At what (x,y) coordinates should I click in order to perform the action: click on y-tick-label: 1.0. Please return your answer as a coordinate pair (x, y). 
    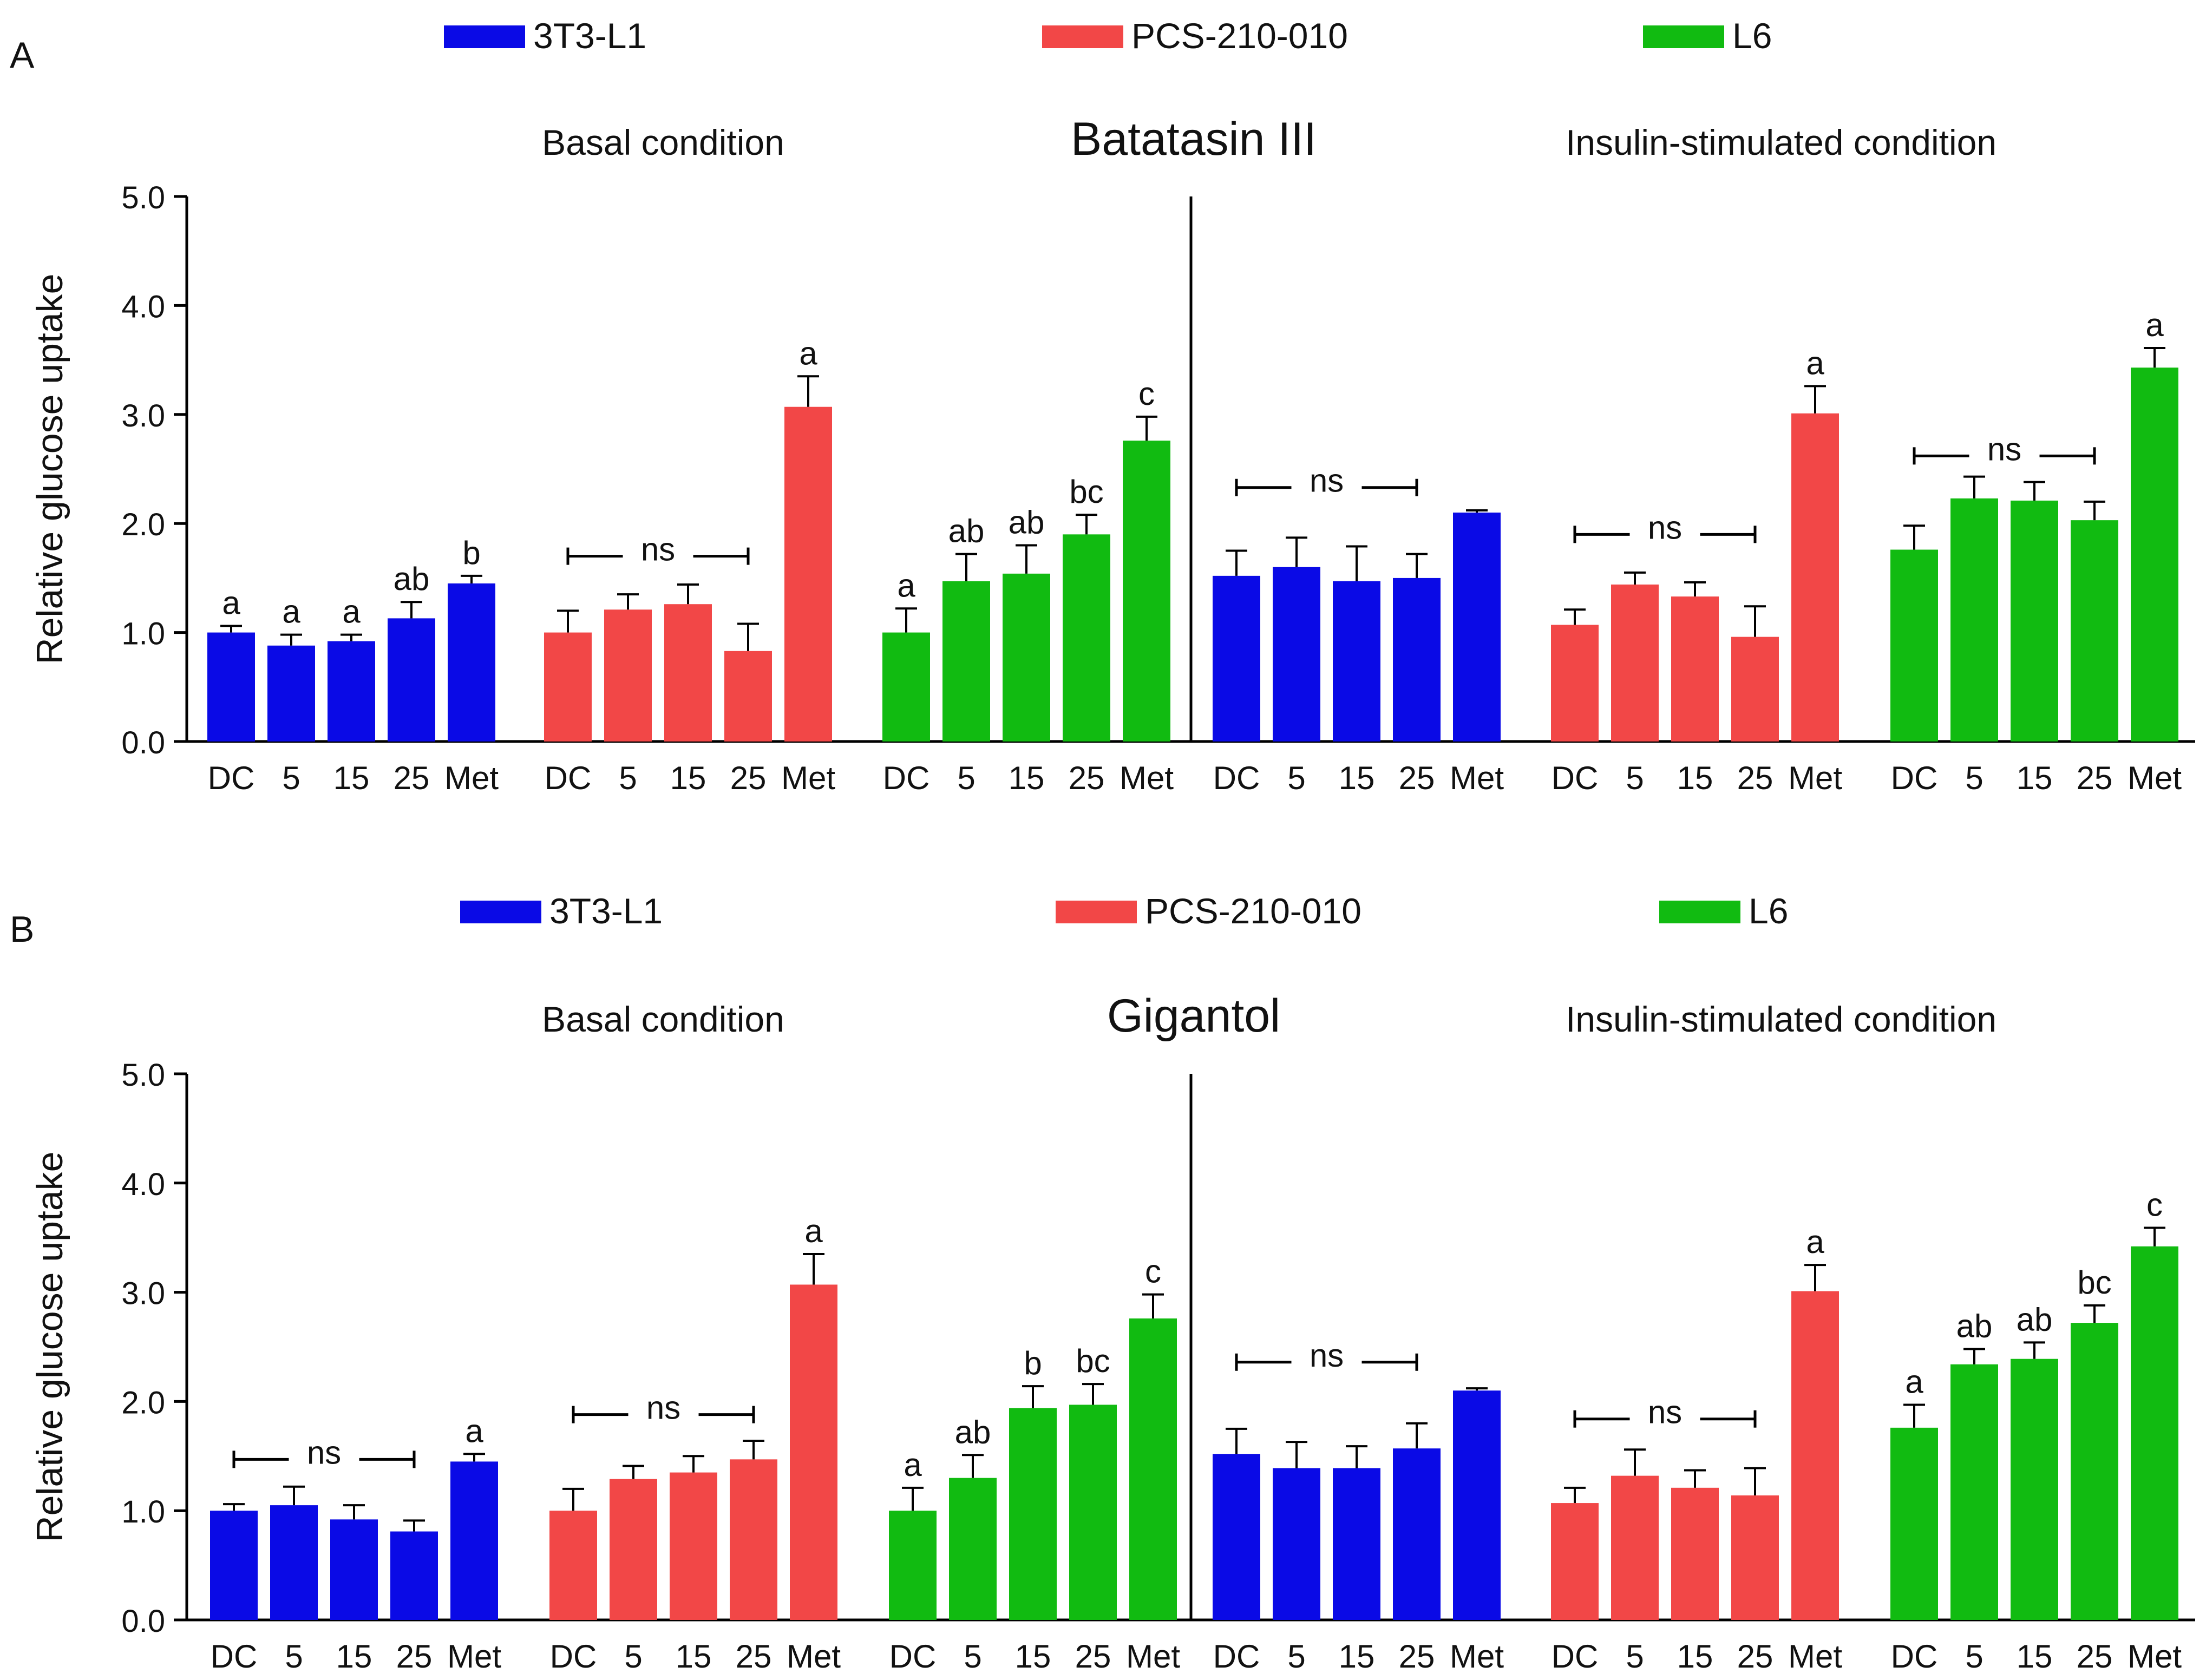
    Looking at the image, I should click on (143, 1512).